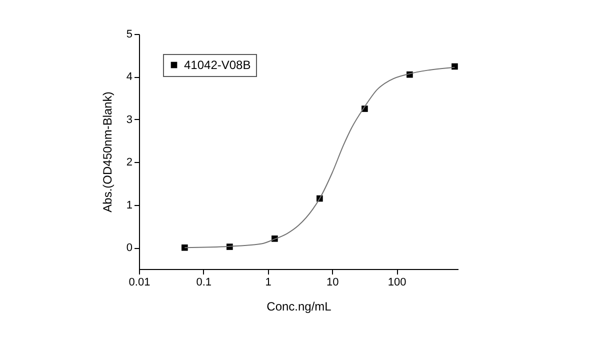  What do you see at coordinates (217, 65) in the screenshot?
I see `legend-label: 41042-V08B` at bounding box center [217, 65].